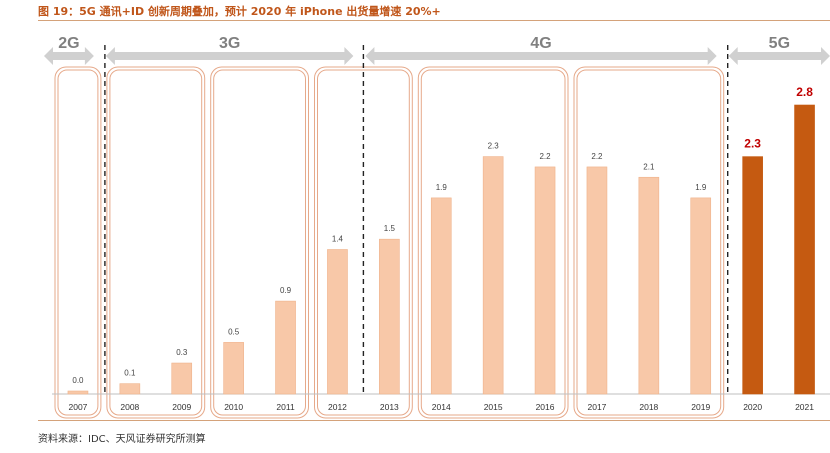  I want to click on x-tick-label-2012: 2012, so click(337, 407).